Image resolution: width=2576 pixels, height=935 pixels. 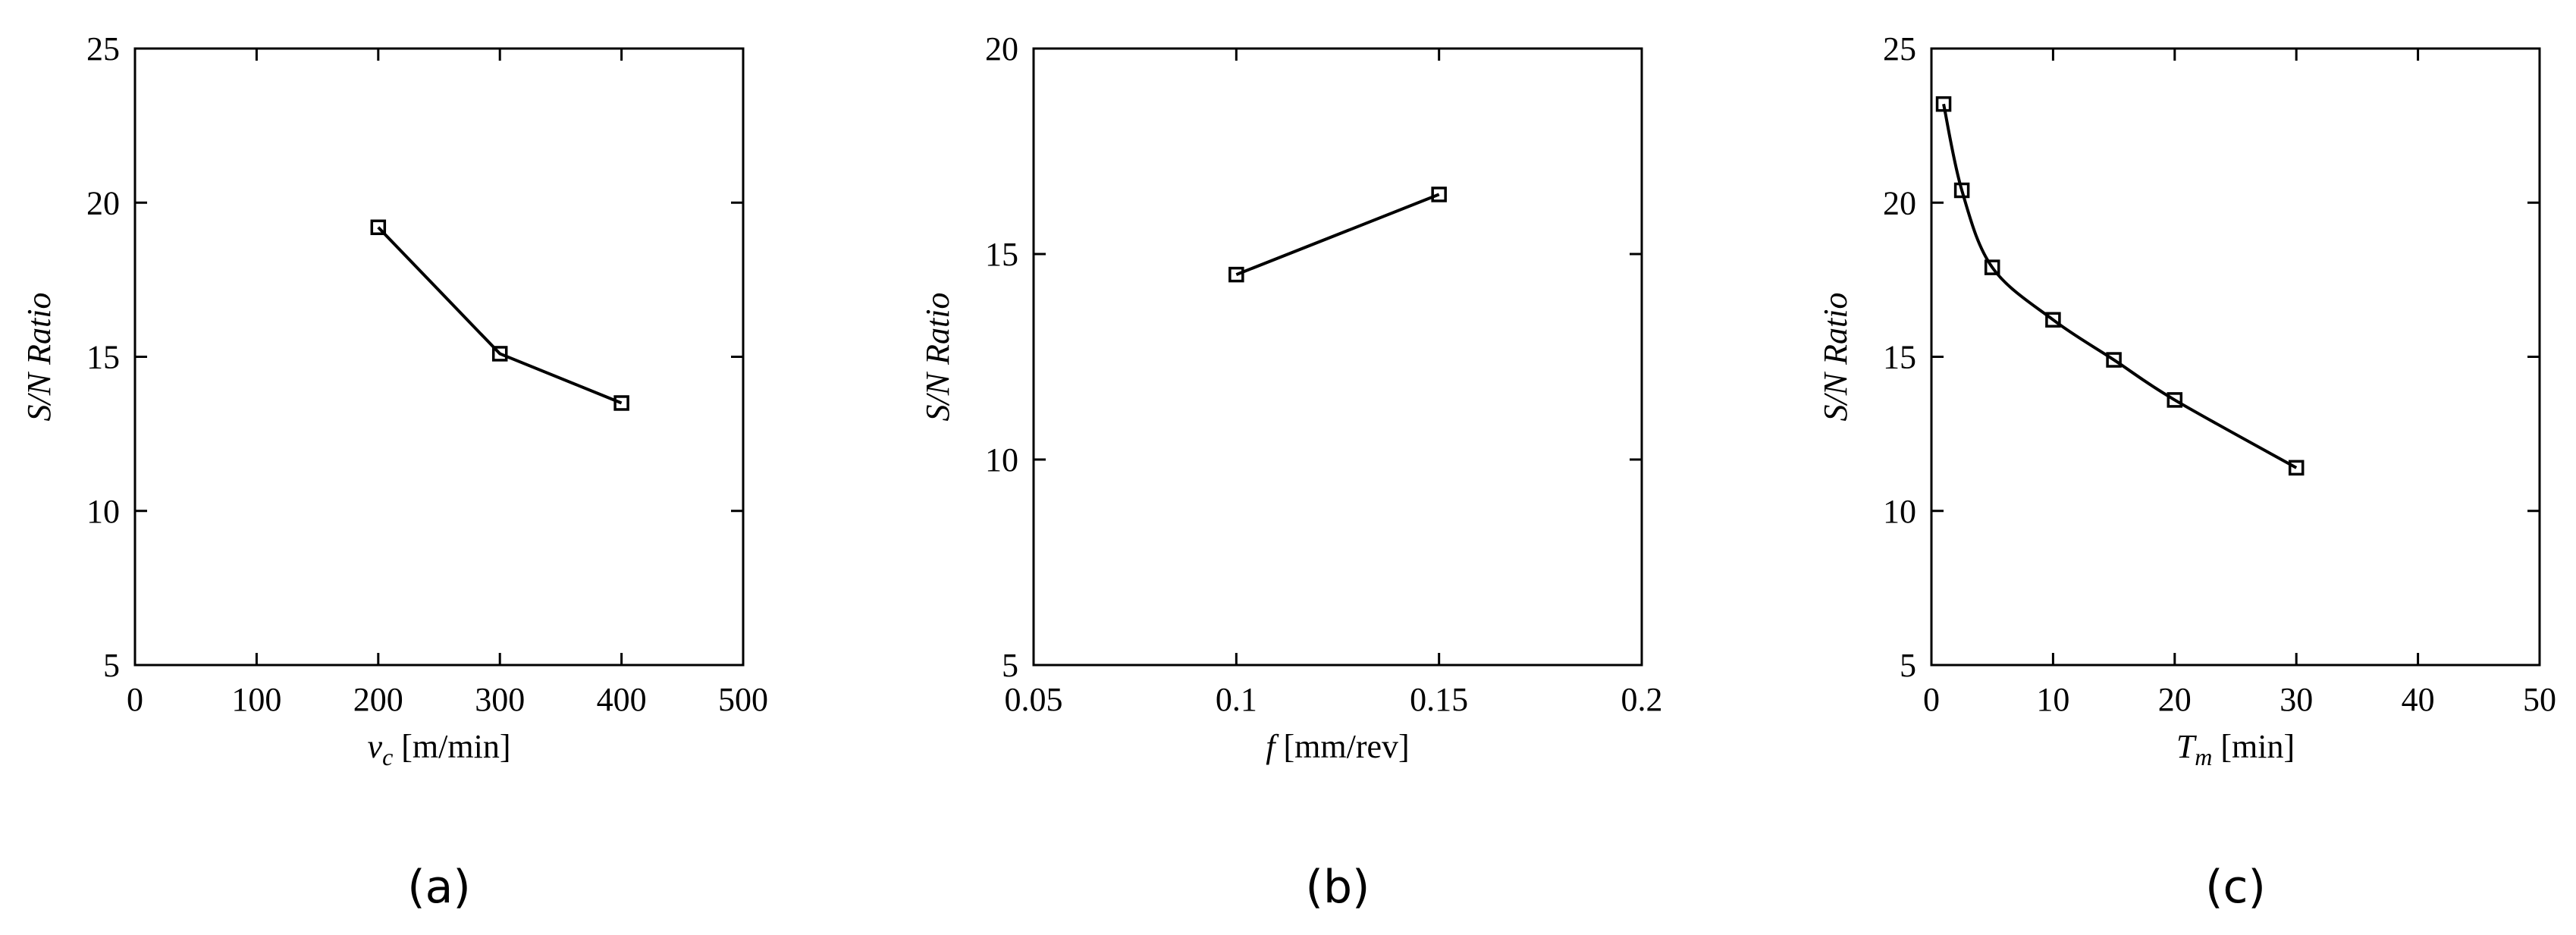 I want to click on x-axis-unit: [min], so click(x=2253, y=746).